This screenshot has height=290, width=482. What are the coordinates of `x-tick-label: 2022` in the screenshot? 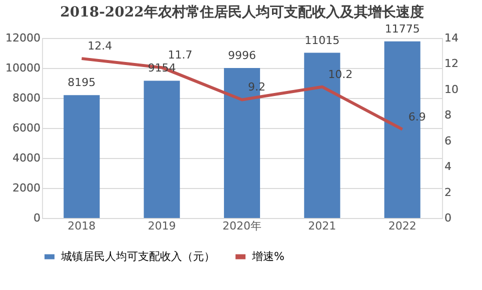 It's located at (402, 226).